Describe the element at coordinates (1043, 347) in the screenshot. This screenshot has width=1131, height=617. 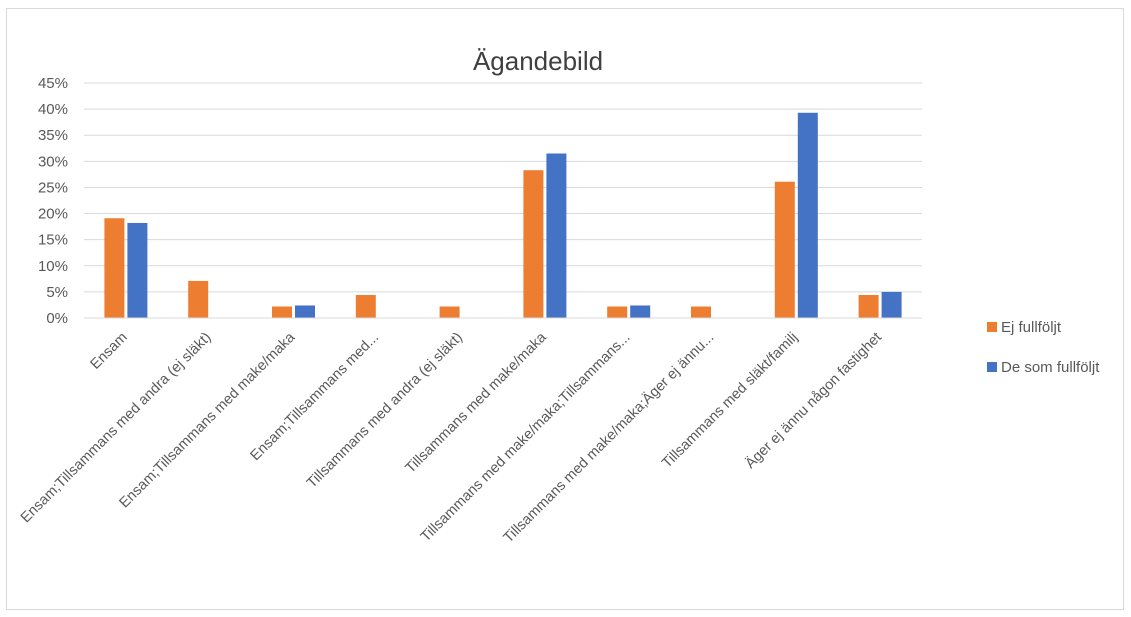
I see `legend: Ej fullföljt De som fullföljt` at that location.